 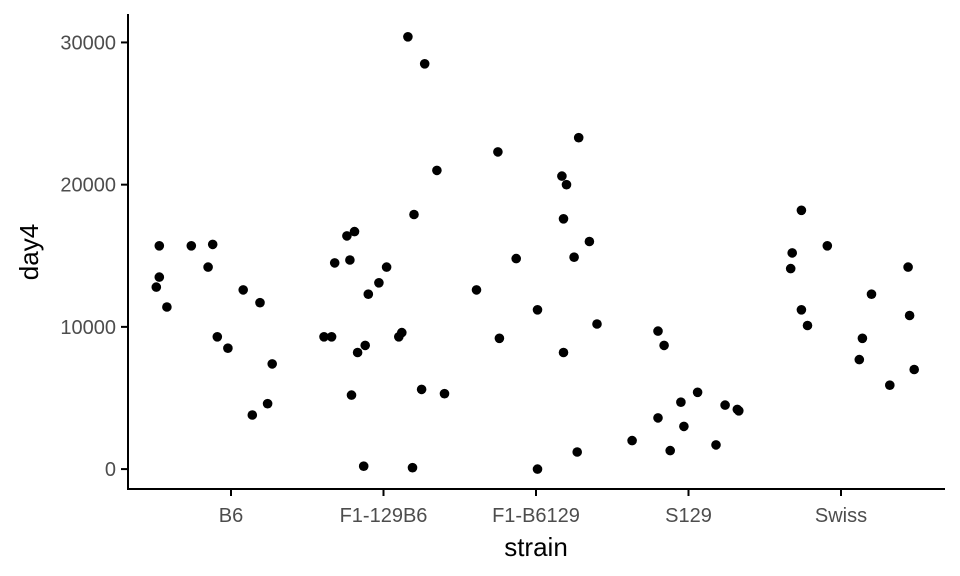 I want to click on x-tick-label: S129, so click(x=688, y=516).